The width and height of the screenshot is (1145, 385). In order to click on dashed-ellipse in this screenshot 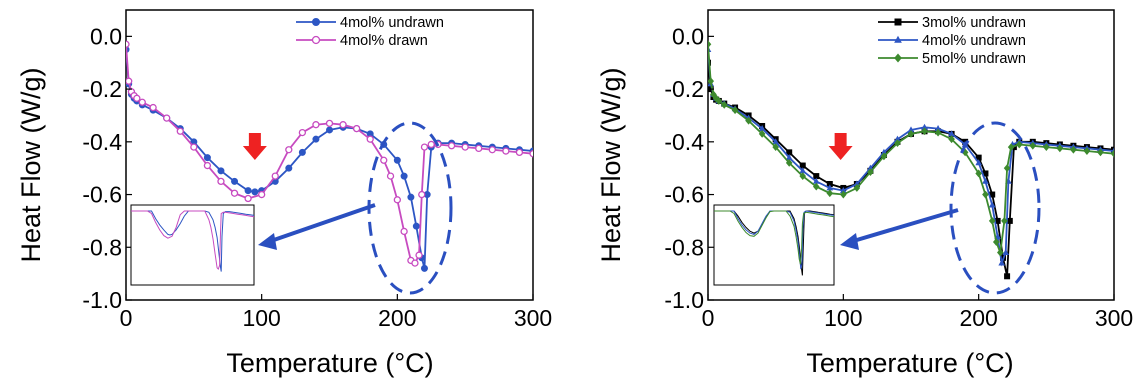, I will do `click(410, 208)`.